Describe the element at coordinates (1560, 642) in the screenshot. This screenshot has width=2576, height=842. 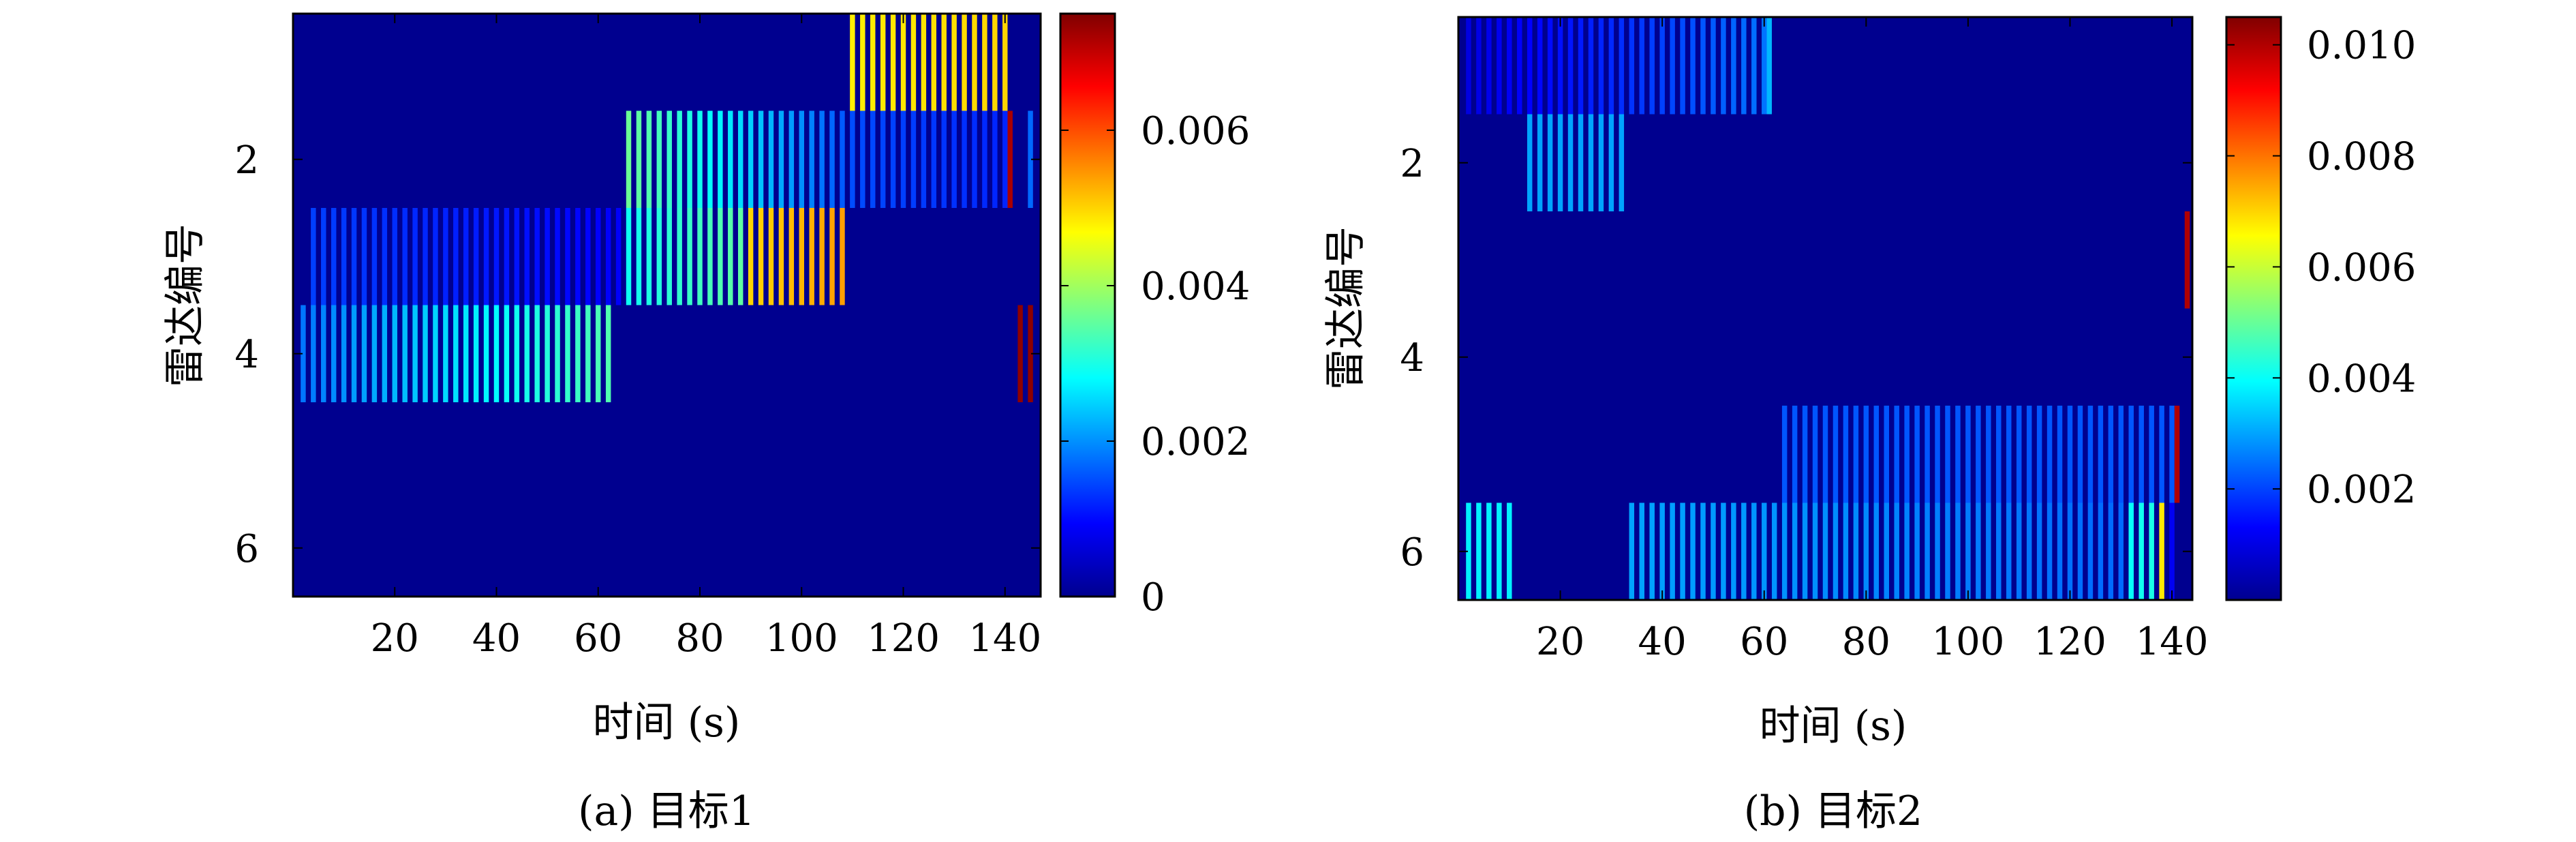
I see `x-tick-label: 20` at that location.